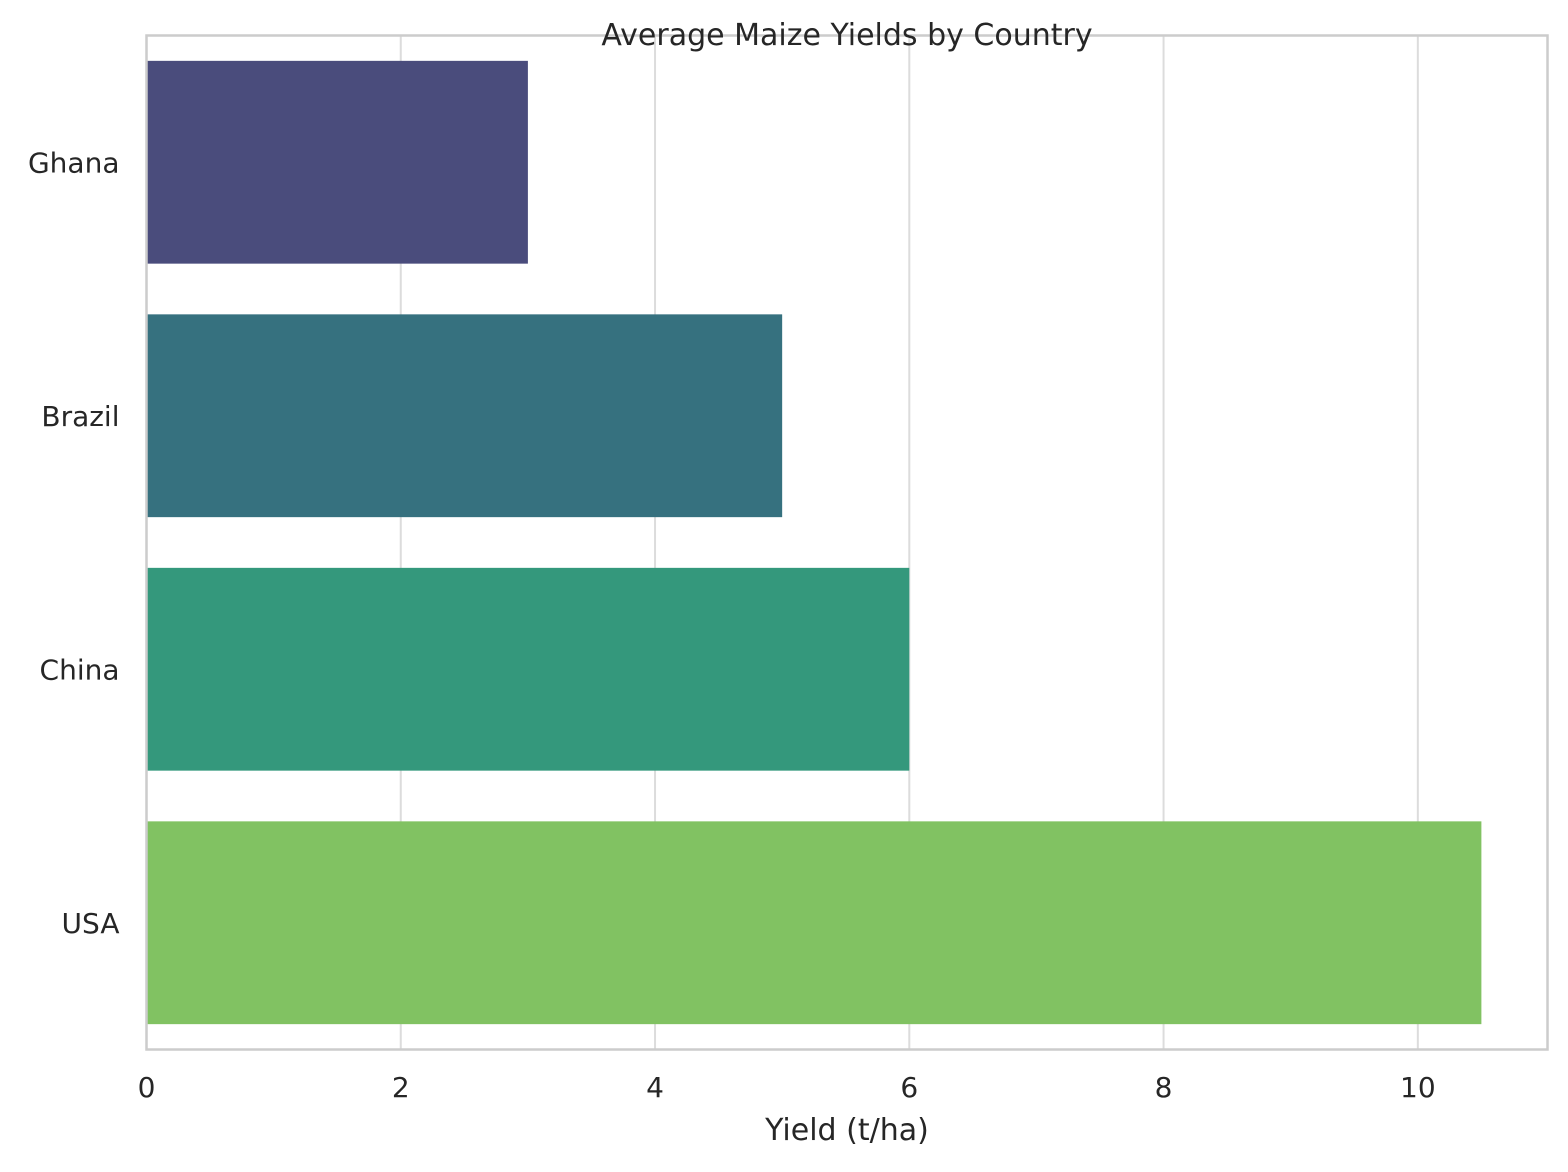 Image resolution: width=1568 pixels, height=1172 pixels. I want to click on bar-brazil, so click(464, 416).